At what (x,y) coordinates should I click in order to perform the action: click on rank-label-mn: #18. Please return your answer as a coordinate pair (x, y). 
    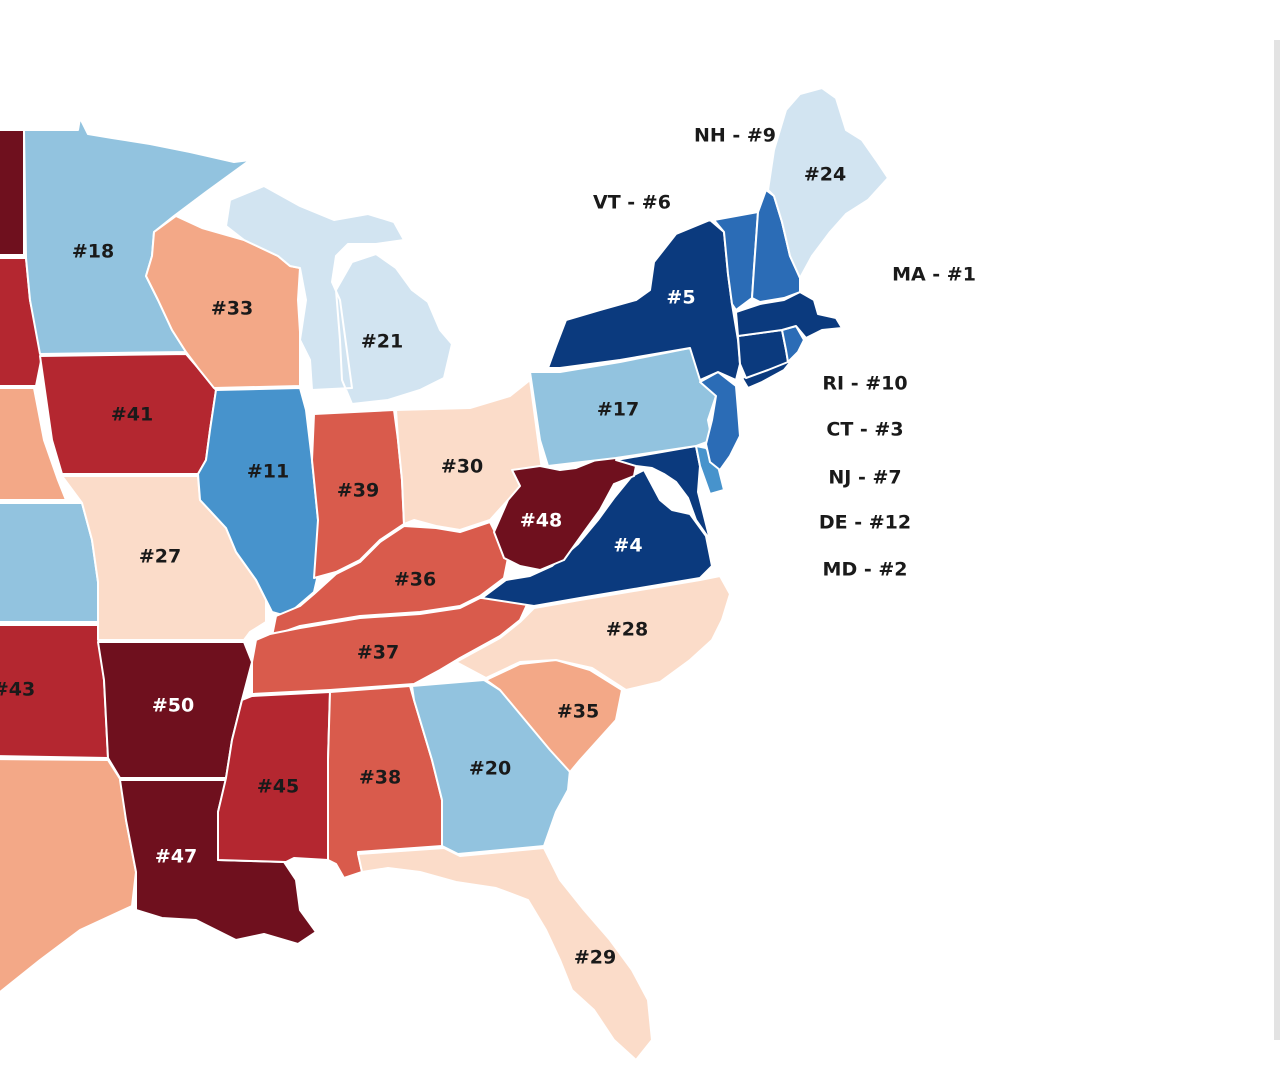
    Looking at the image, I should click on (93, 252).